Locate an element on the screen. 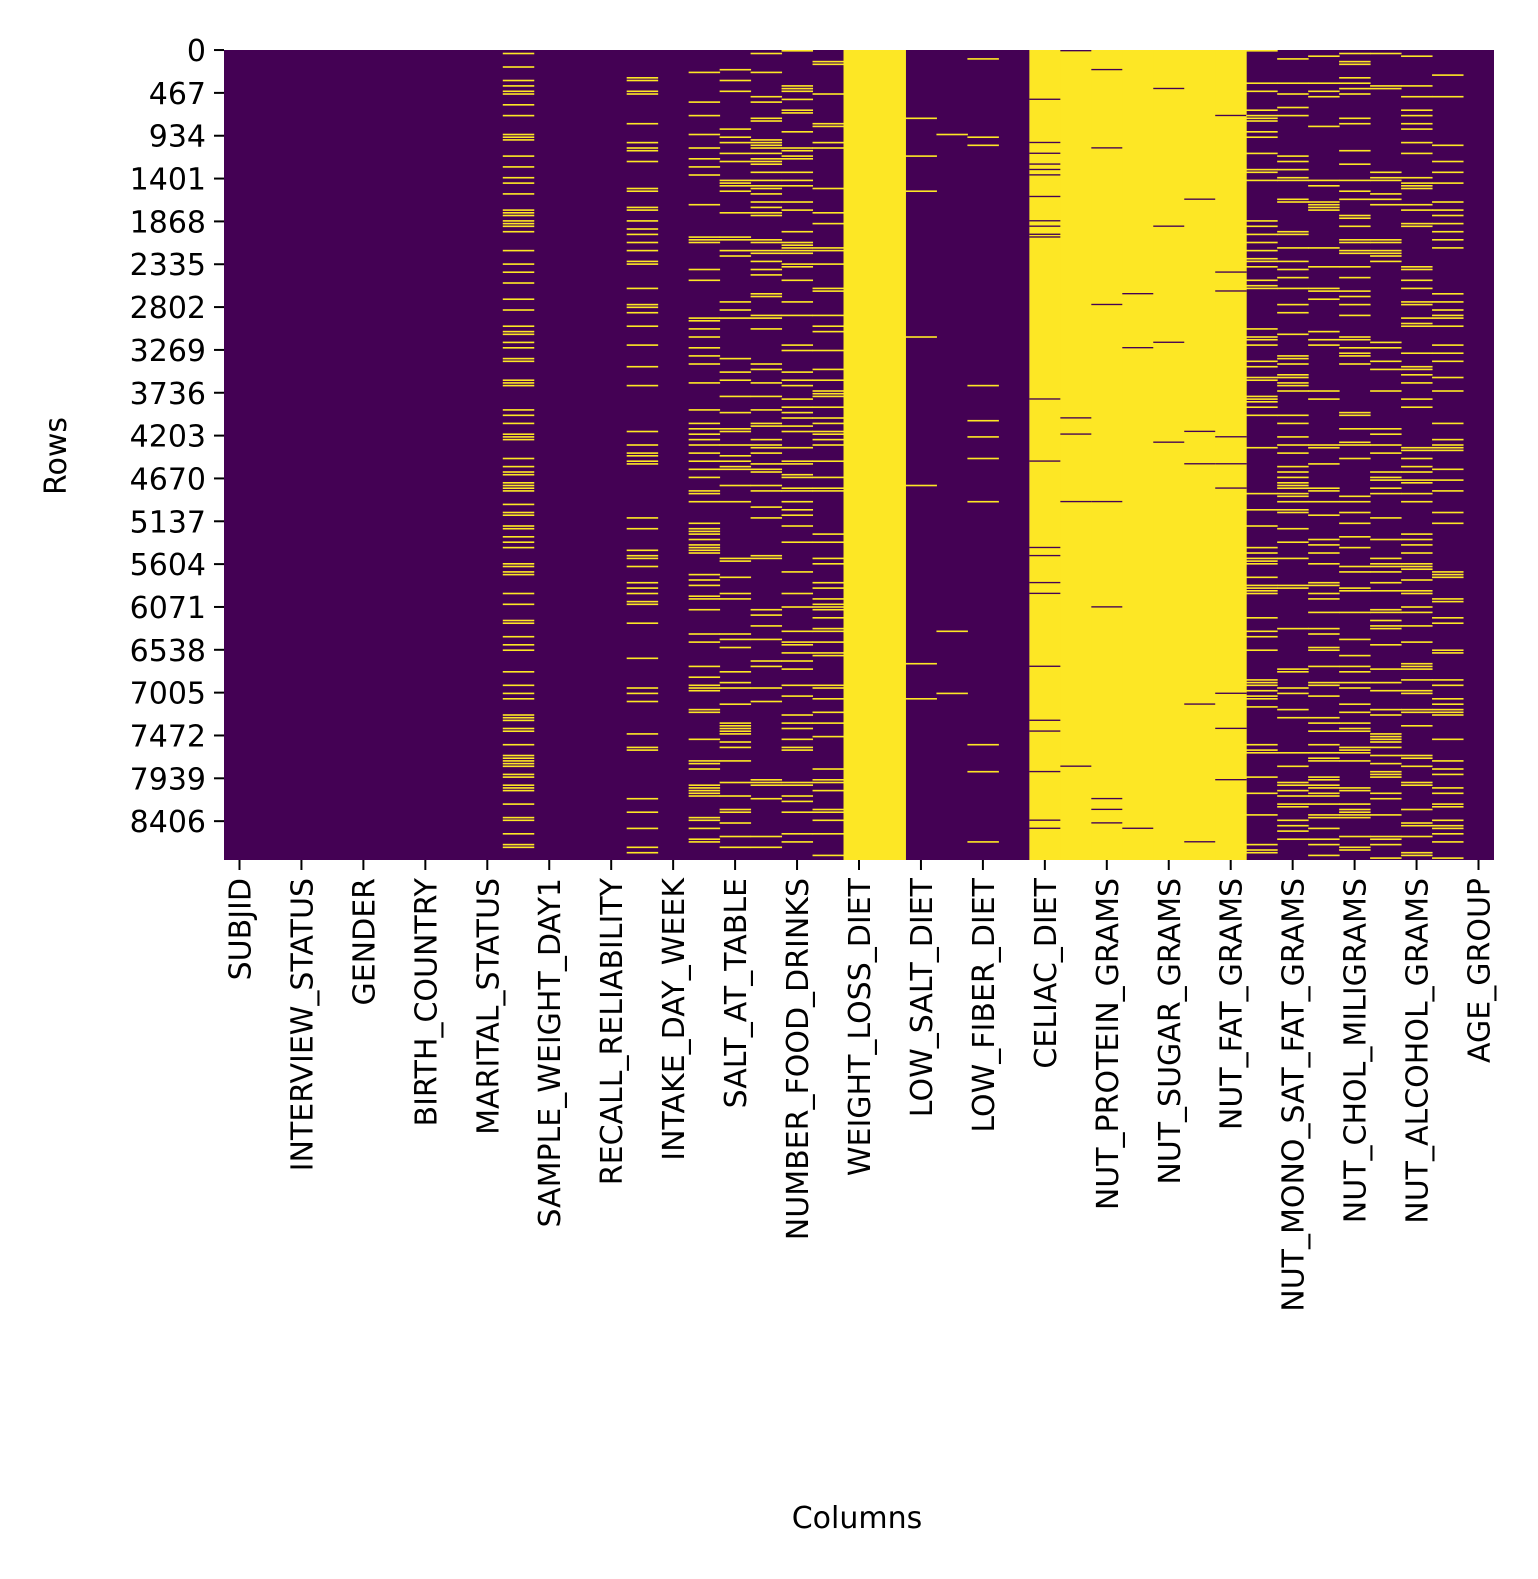 This screenshot has height=1579, width=1538. x-tick-label: NUT_PROTEIN_GRAMS is located at coordinates (1108, 1044).